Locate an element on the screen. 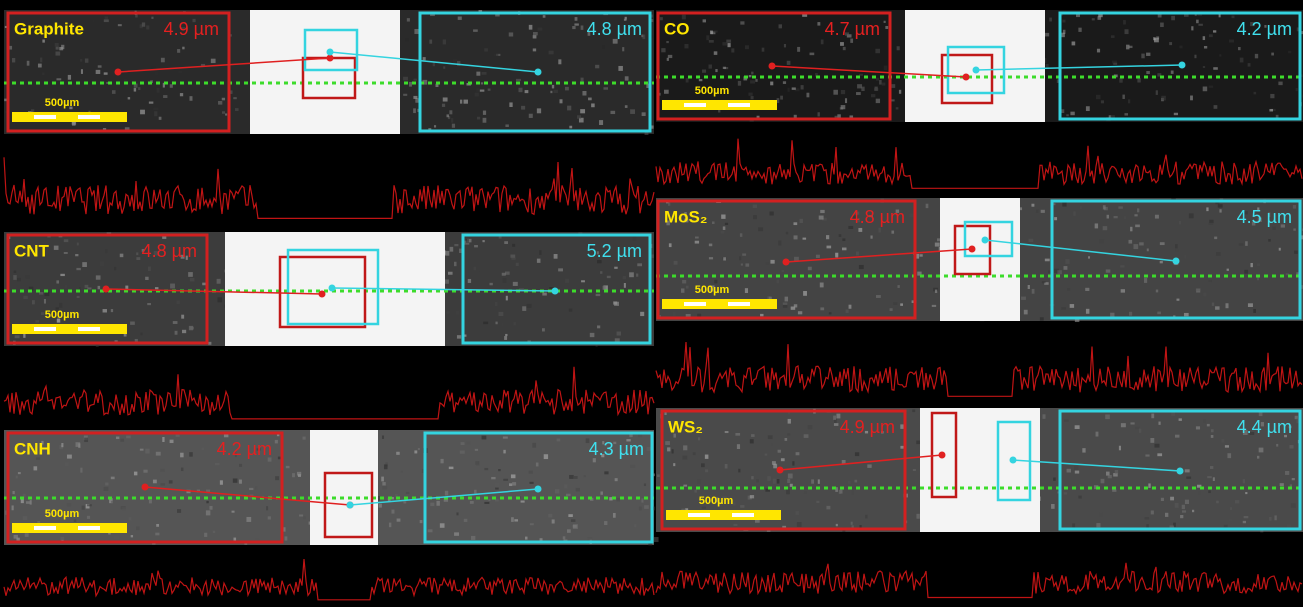 The height and width of the screenshot is (607, 1303). dot-cyan is located at coordinates (1013, 460).